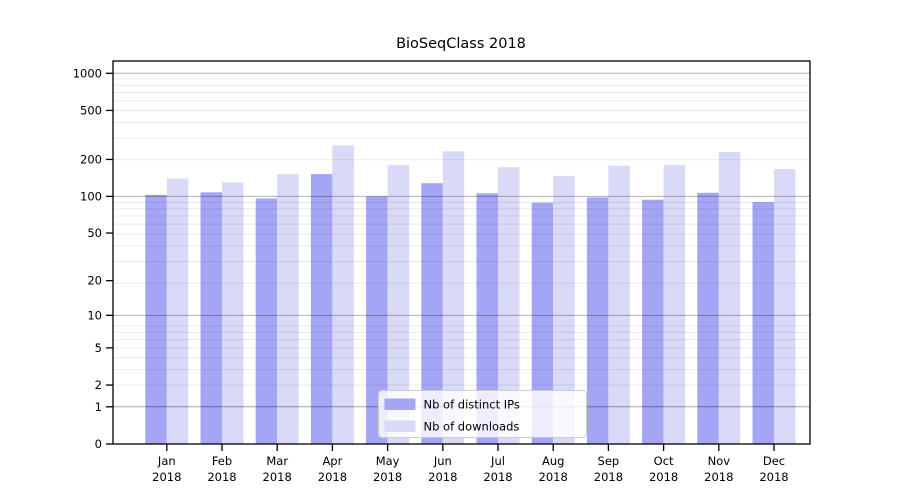  I want to click on bar-nb-of-distinct-ips-aug, so click(542, 323).